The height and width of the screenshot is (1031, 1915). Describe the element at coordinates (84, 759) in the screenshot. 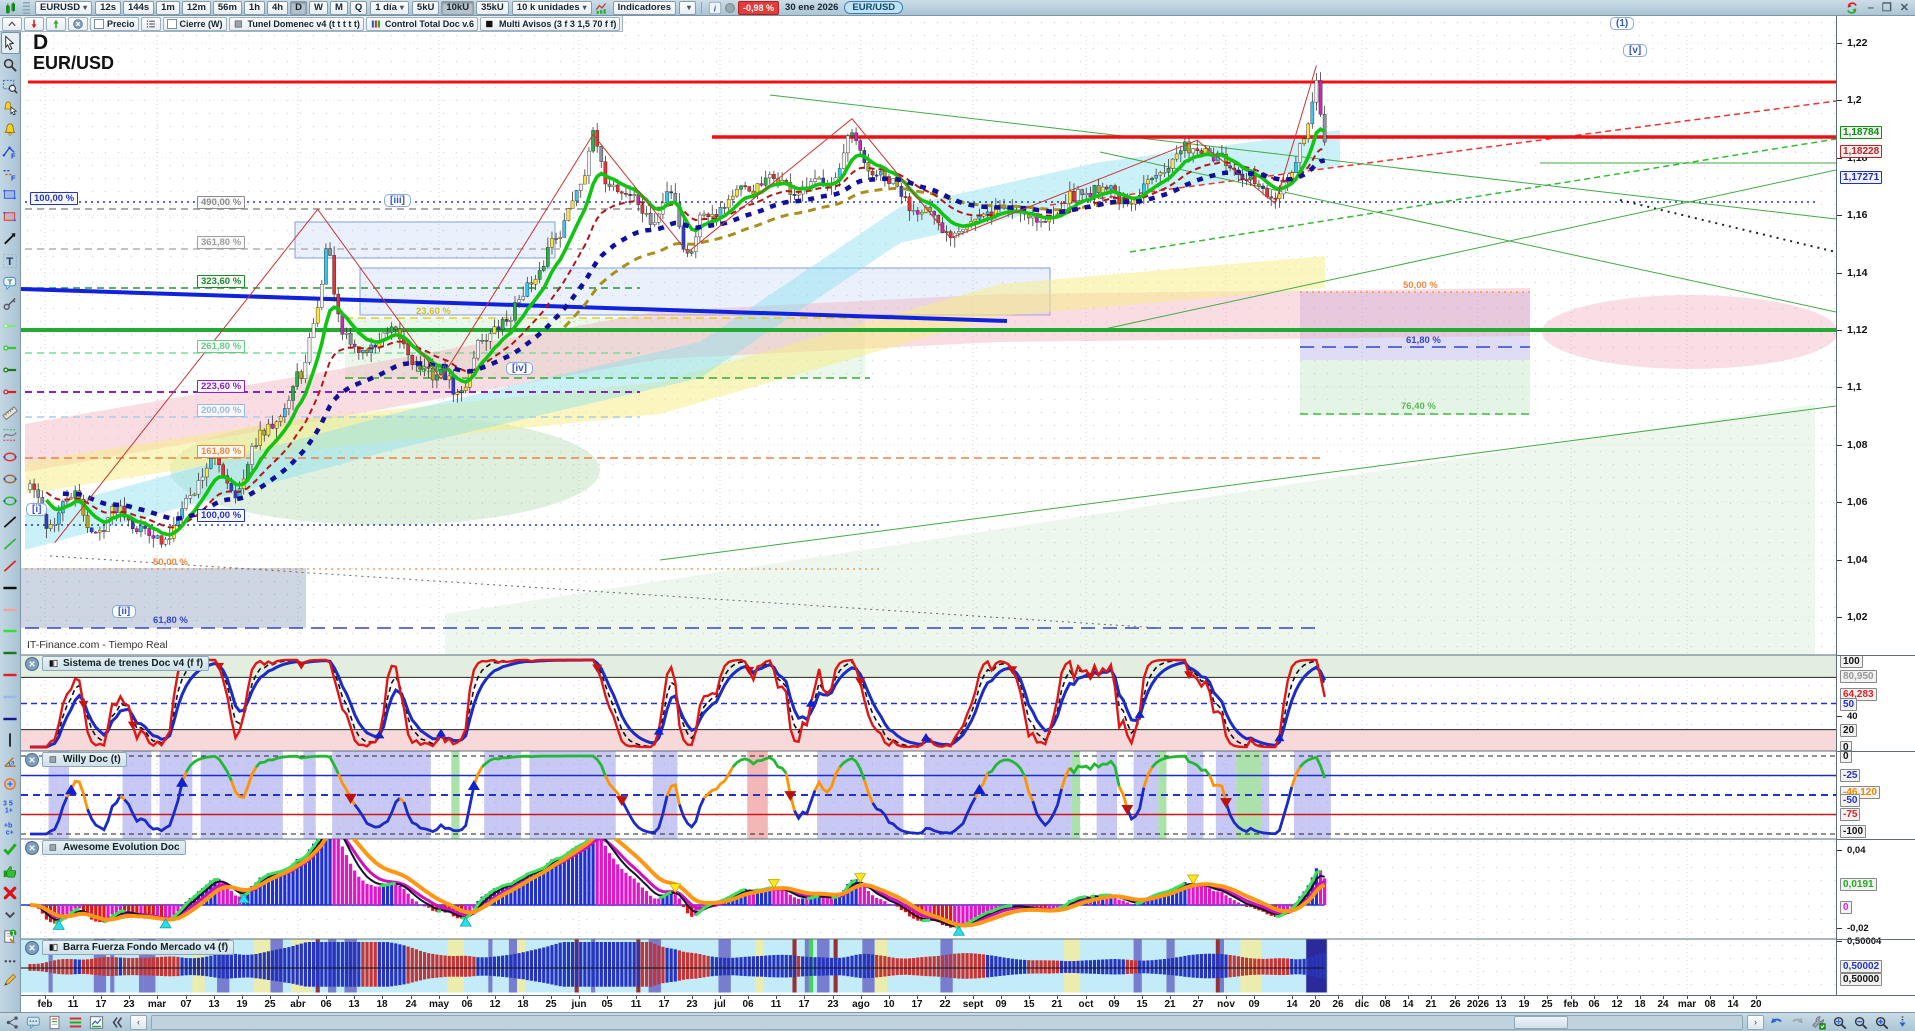

I see `panel-header-1: Willy Doc (t)` at that location.